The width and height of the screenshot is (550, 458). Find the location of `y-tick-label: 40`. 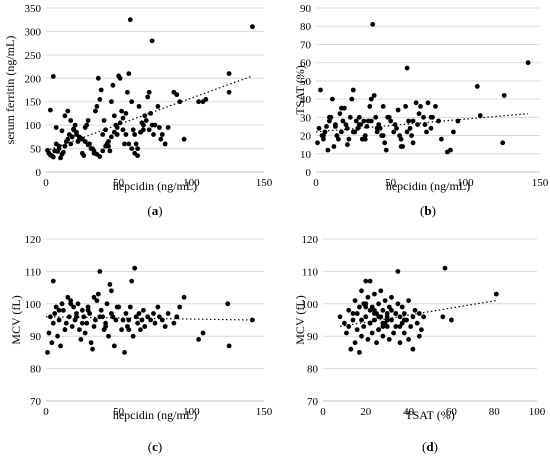

y-tick-label: 40 is located at coordinates (306, 100).